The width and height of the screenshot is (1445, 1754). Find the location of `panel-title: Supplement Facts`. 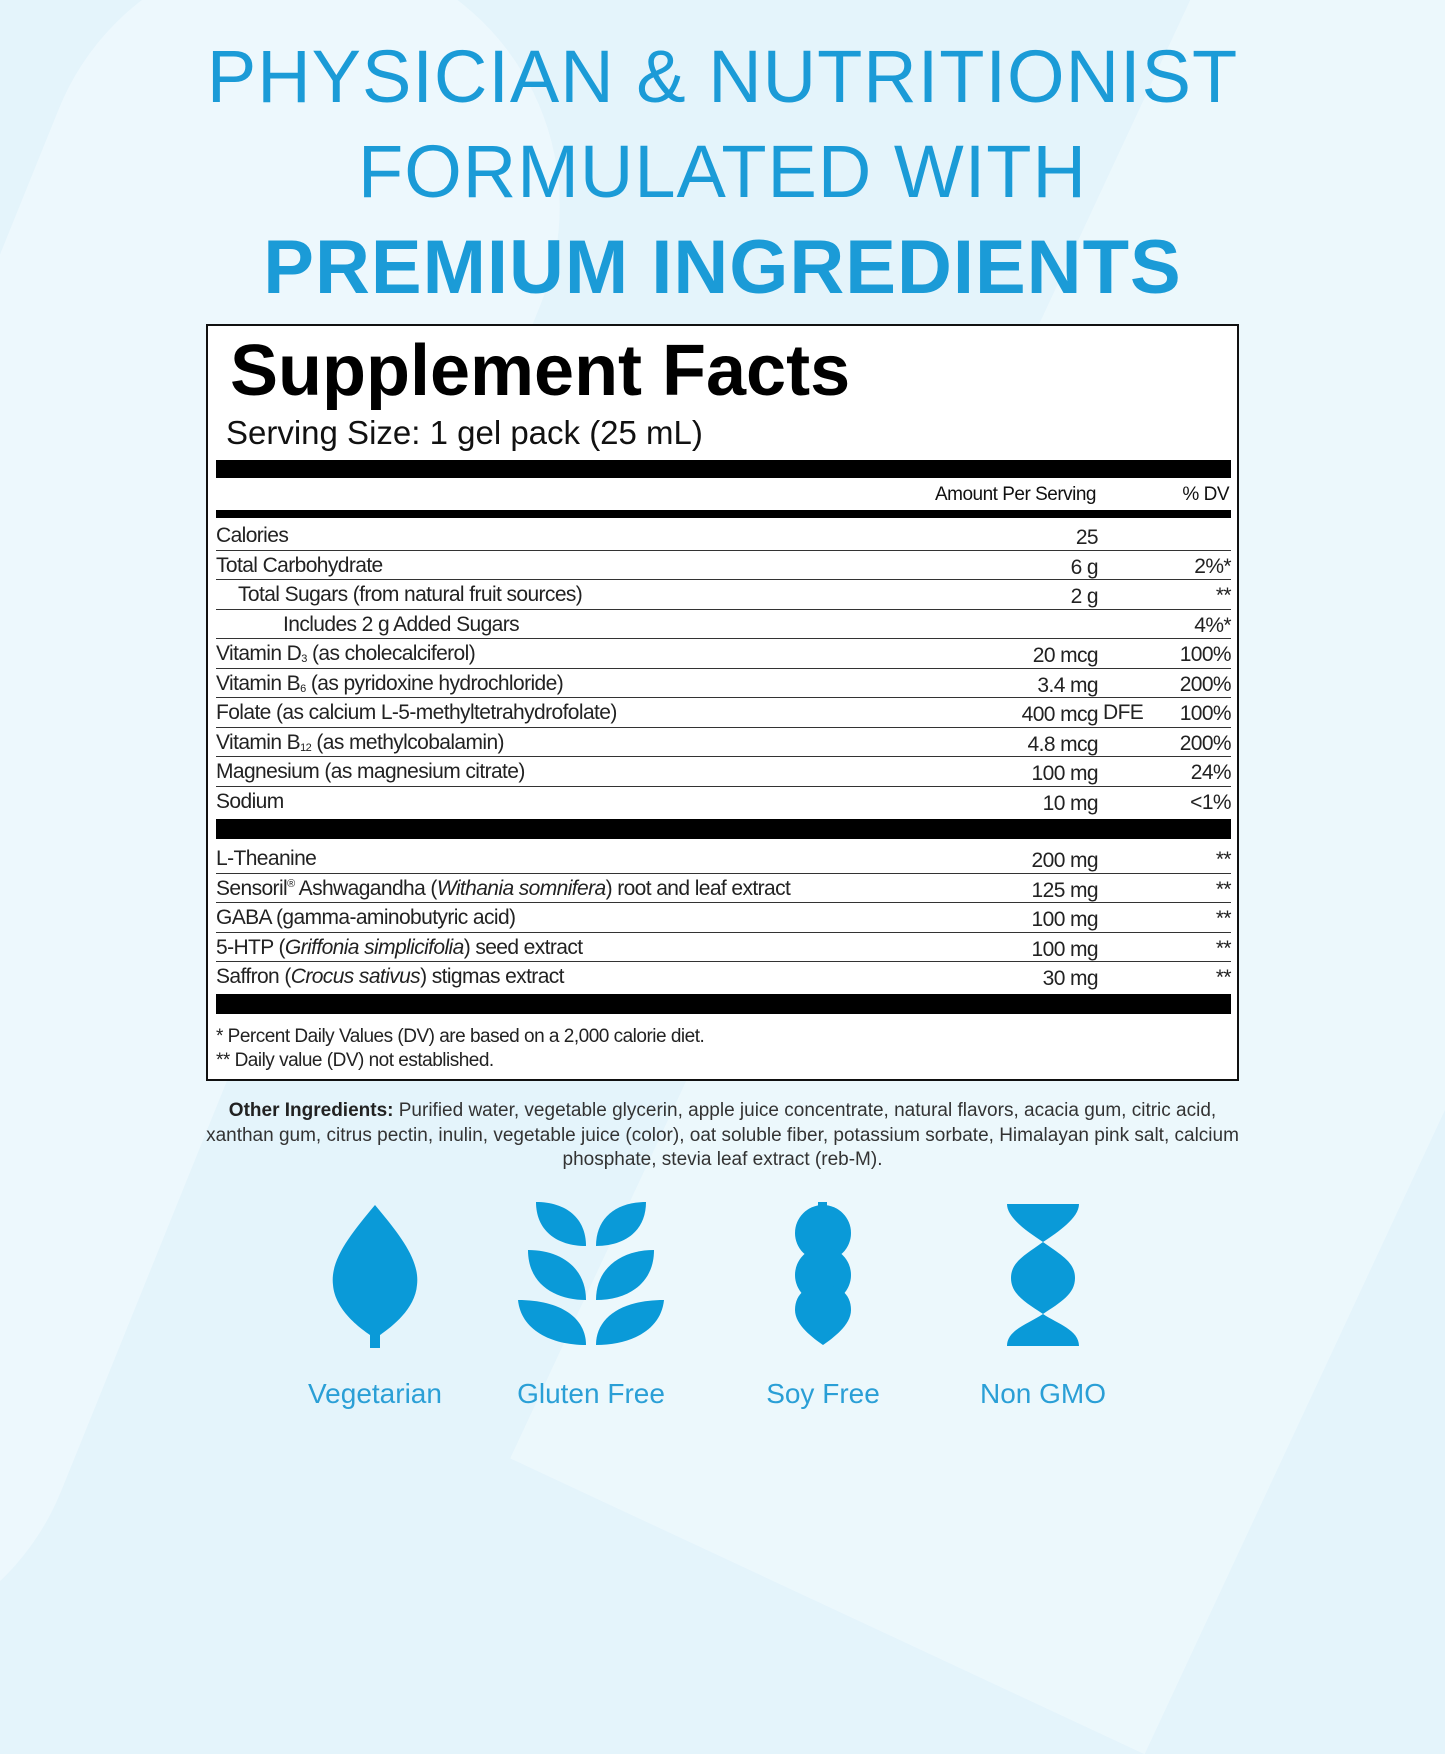

panel-title: Supplement Facts is located at coordinates (540, 371).